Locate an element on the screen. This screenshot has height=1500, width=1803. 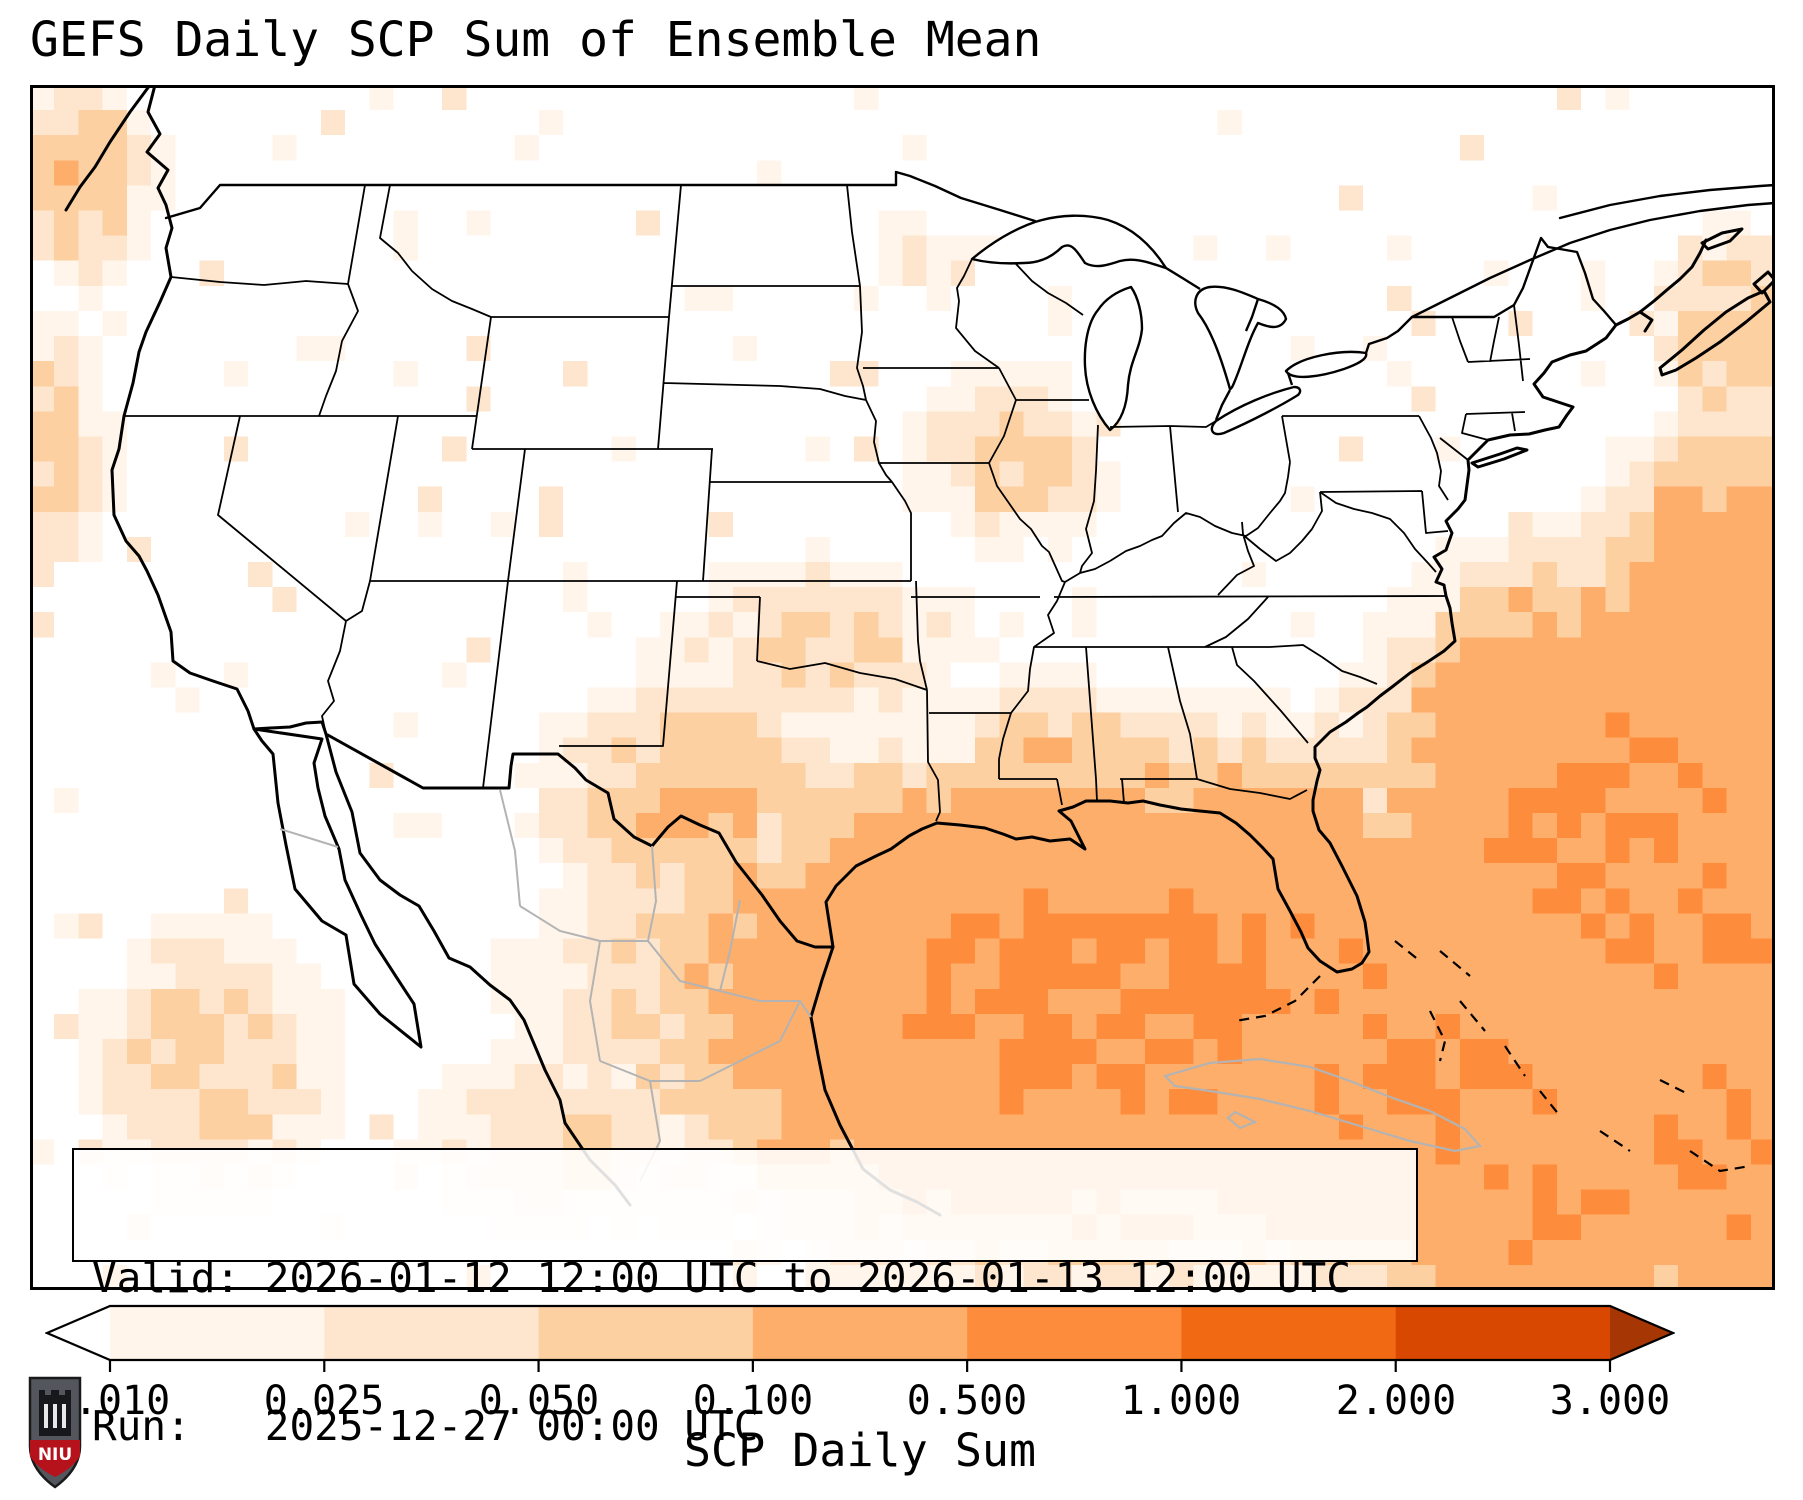
colorbar is located at coordinates (860, 1338).